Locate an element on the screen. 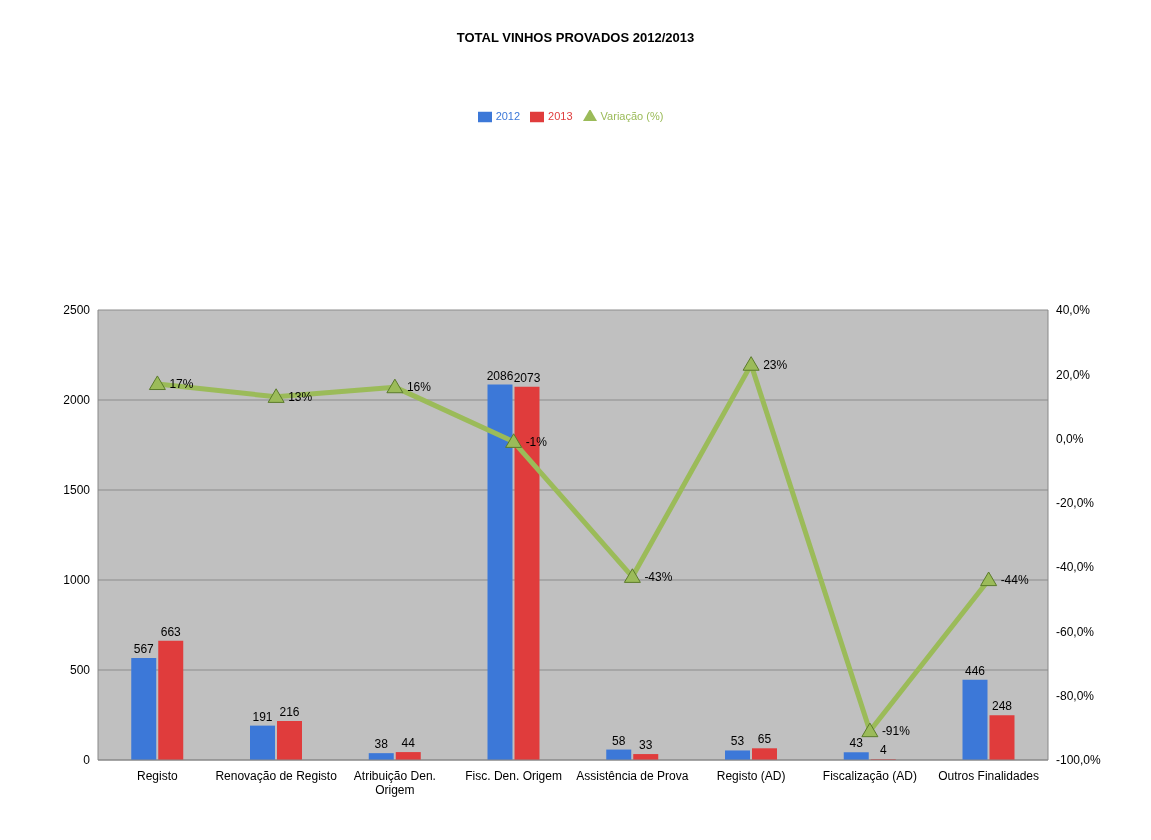 This screenshot has height=840, width=1151. y2-tick-label: -40,0% is located at coordinates (1075, 567).